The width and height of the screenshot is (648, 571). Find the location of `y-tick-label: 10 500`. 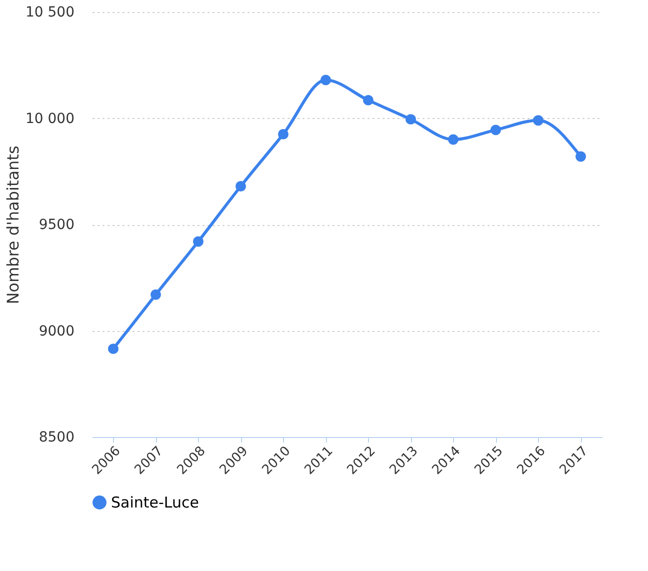

y-tick-label: 10 500 is located at coordinates (50, 12).